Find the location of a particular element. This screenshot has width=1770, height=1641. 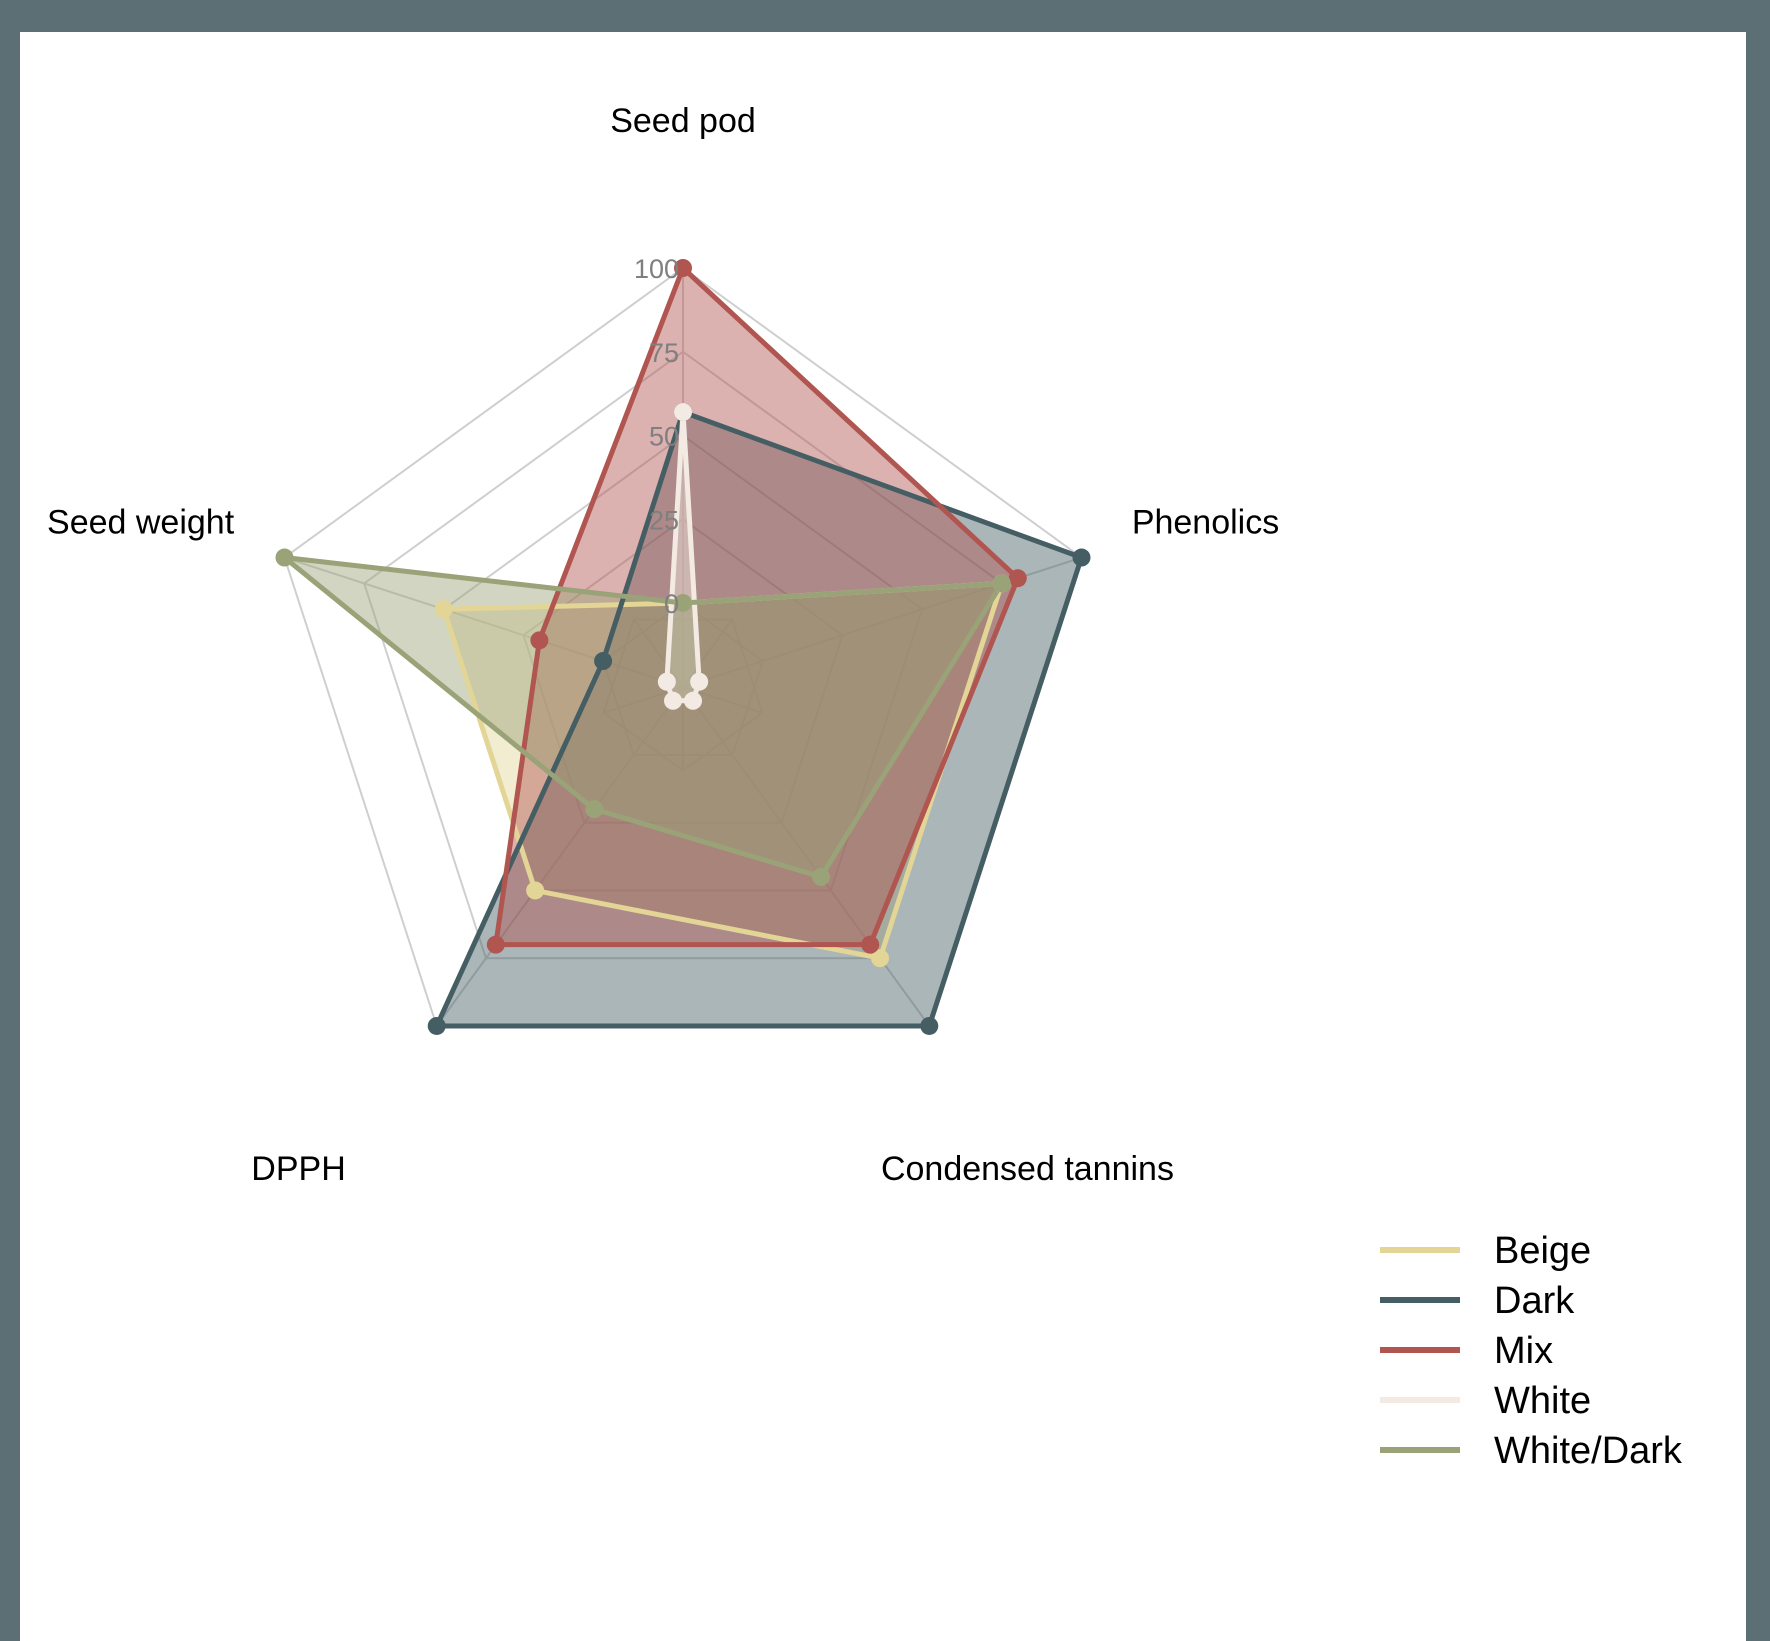

axis-label: Seed weight is located at coordinates (141, 523).